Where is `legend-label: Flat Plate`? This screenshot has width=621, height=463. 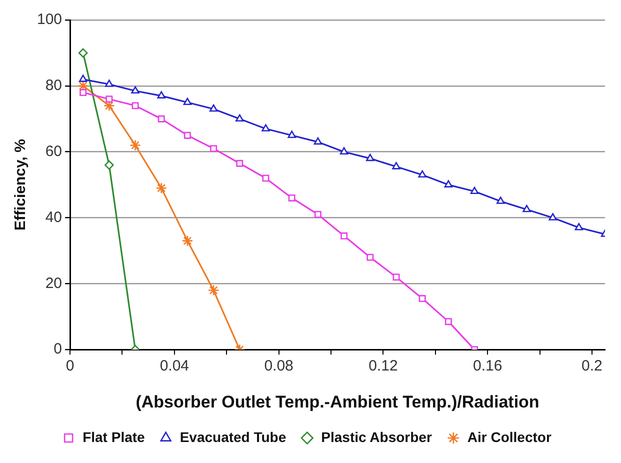
legend-label: Flat Plate is located at coordinates (114, 436).